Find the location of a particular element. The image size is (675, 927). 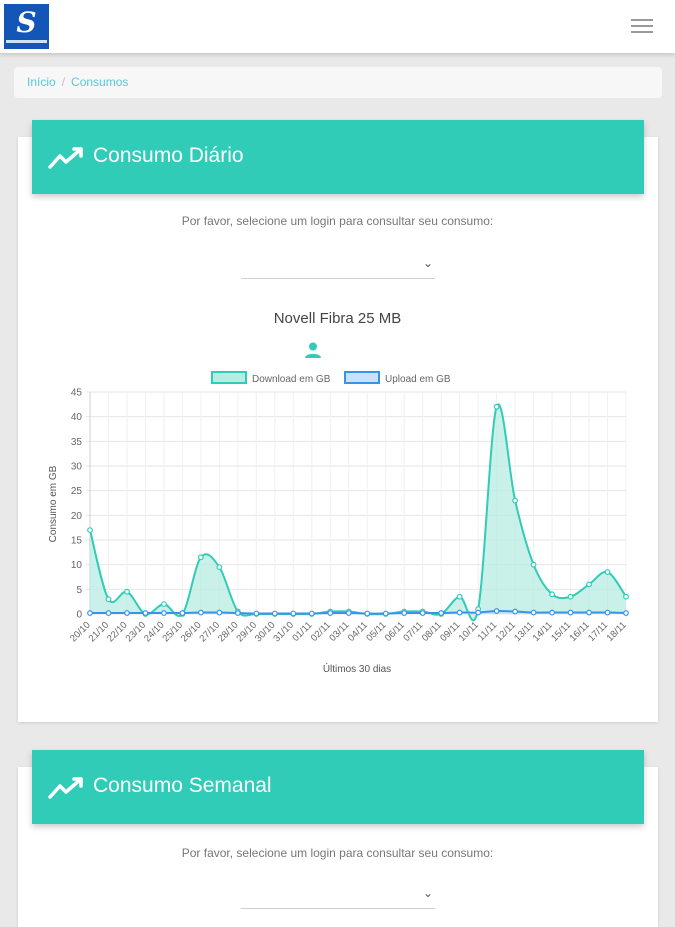

top-bar: S is located at coordinates (337, 26).